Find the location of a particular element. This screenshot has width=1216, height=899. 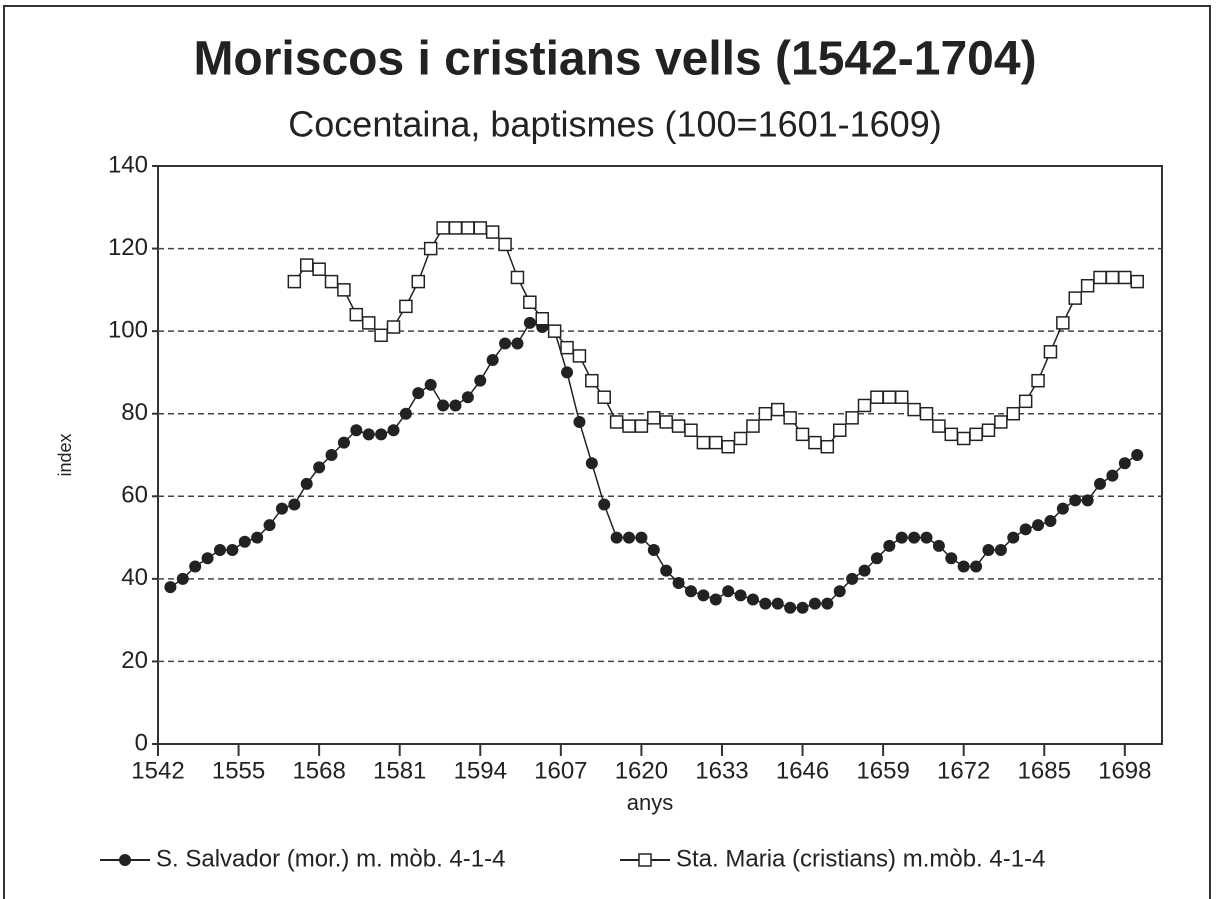

legend-marker is located at coordinates (645, 860).